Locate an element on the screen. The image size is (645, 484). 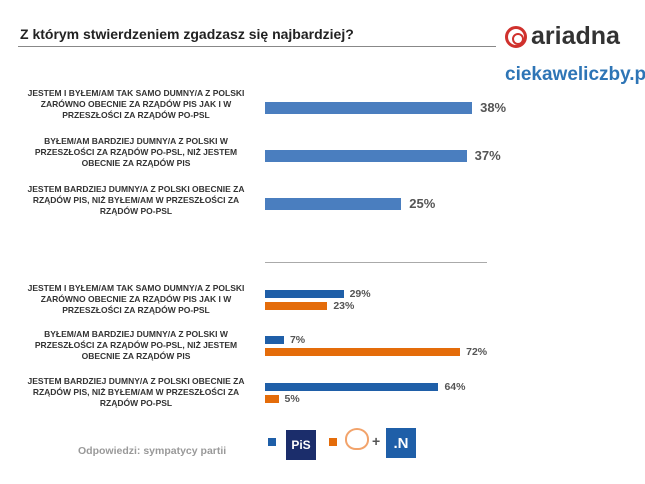
legend-swatch-po is located at coordinates (333, 442).